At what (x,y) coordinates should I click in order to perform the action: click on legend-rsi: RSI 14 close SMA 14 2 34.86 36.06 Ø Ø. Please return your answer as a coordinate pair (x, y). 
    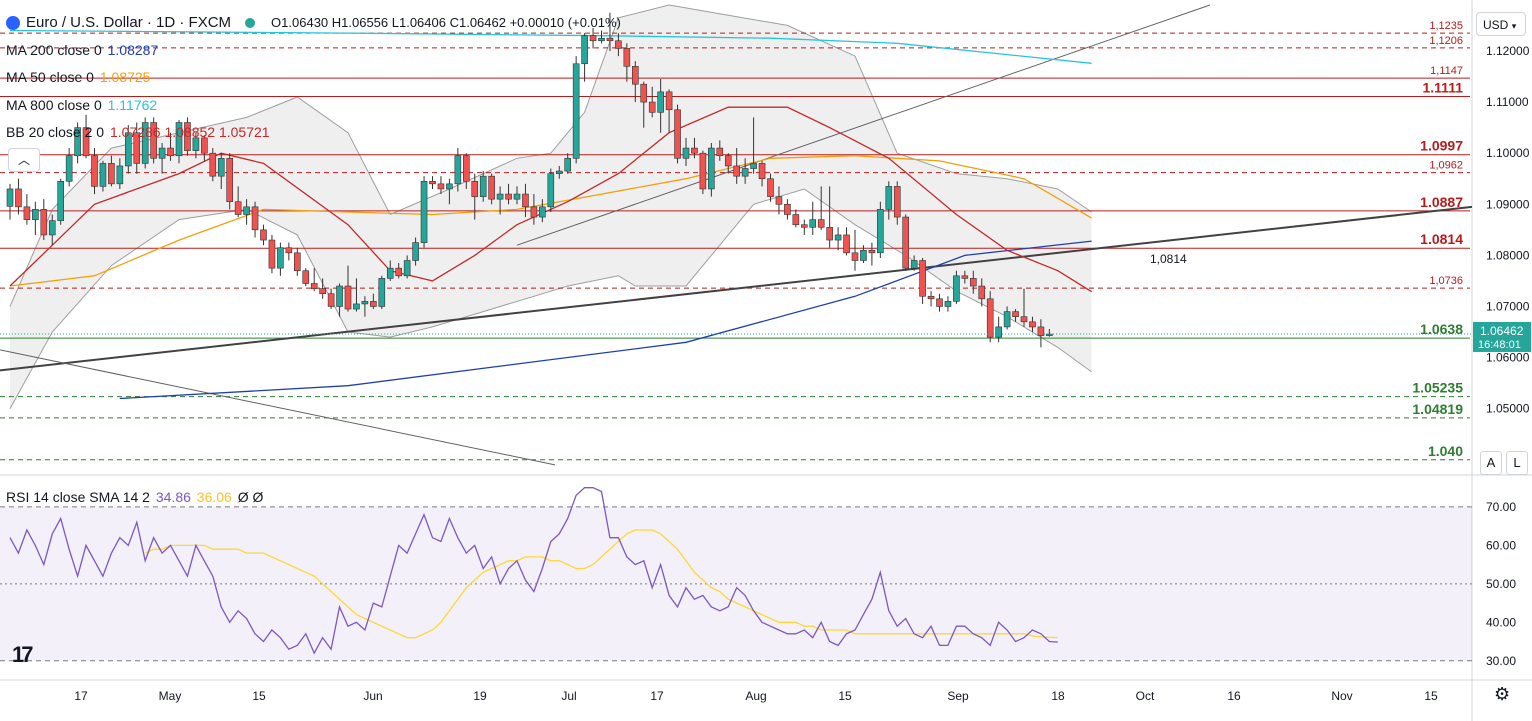
    Looking at the image, I should click on (134, 497).